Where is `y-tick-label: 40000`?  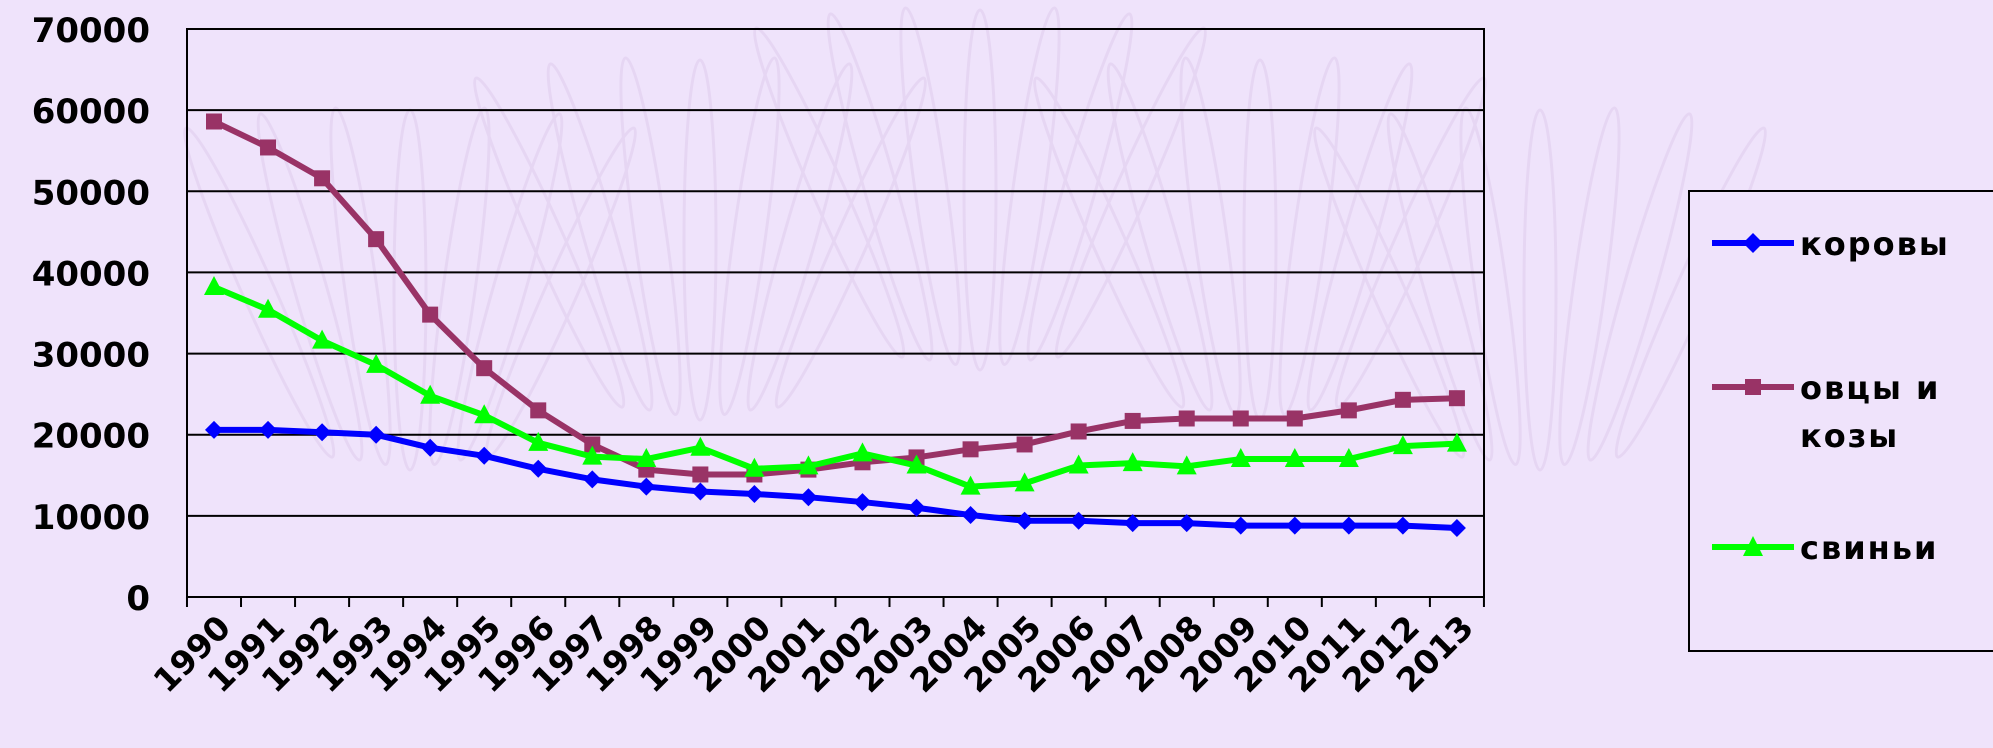
y-tick-label: 40000 is located at coordinates (91, 274).